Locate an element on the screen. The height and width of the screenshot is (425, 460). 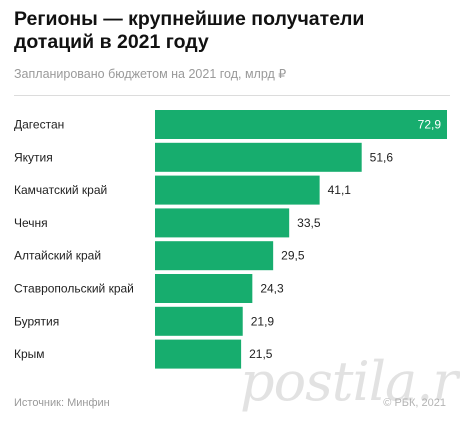
value-label: 21,5 is located at coordinates (261, 354).